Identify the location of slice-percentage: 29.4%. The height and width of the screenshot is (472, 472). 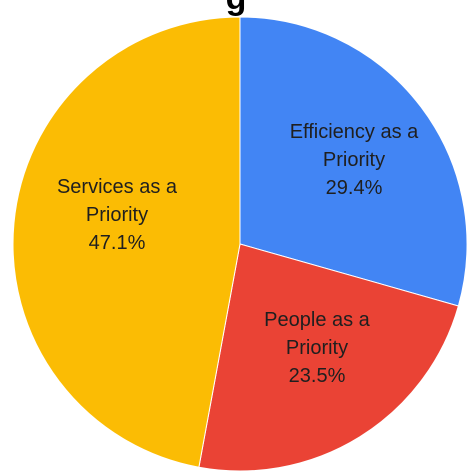
(354, 188).